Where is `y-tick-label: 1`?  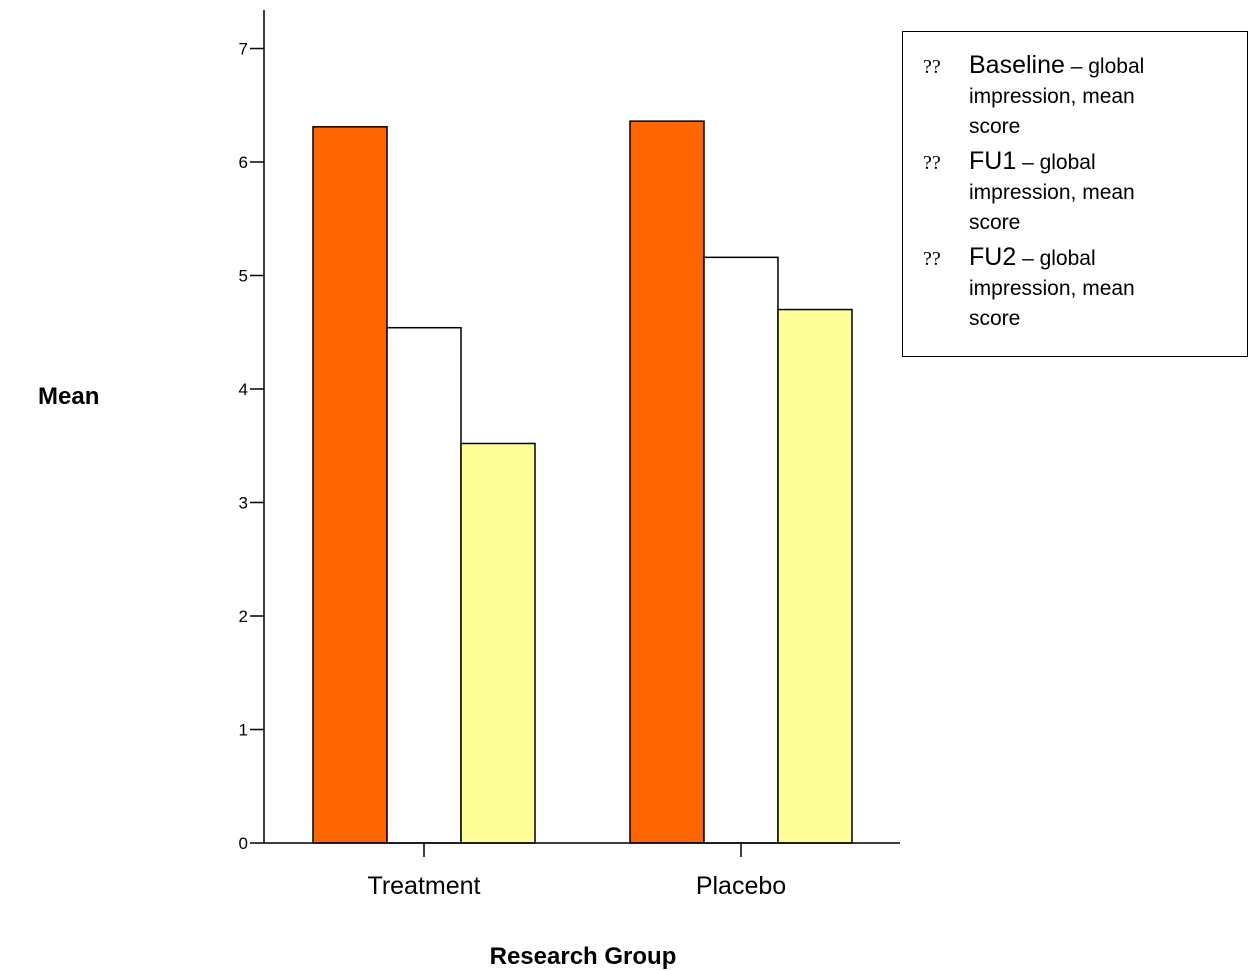
y-tick-label: 1 is located at coordinates (243, 730).